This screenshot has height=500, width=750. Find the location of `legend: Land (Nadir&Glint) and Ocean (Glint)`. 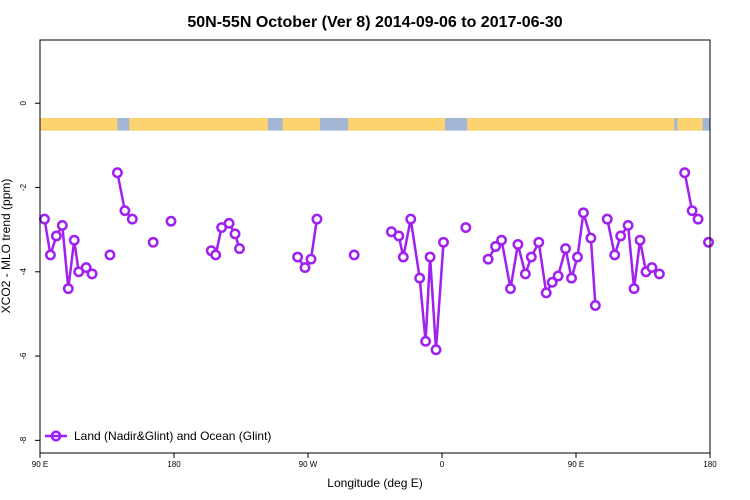

legend: Land (Nadir&Glint) and Ocean (Glint) is located at coordinates (158, 436).